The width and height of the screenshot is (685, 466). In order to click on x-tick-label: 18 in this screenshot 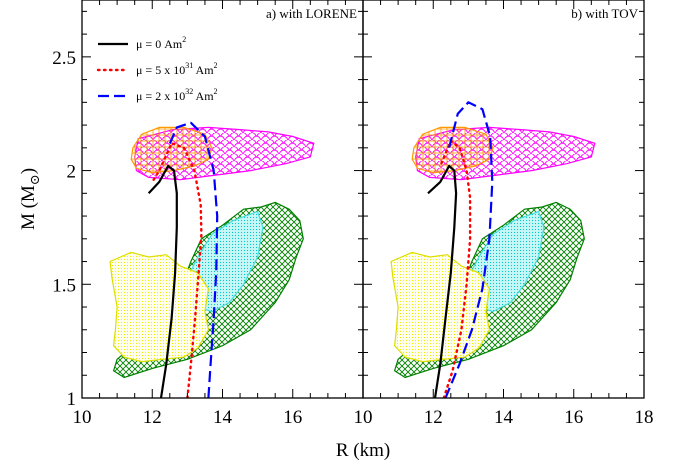, I will do `click(644, 417)`.